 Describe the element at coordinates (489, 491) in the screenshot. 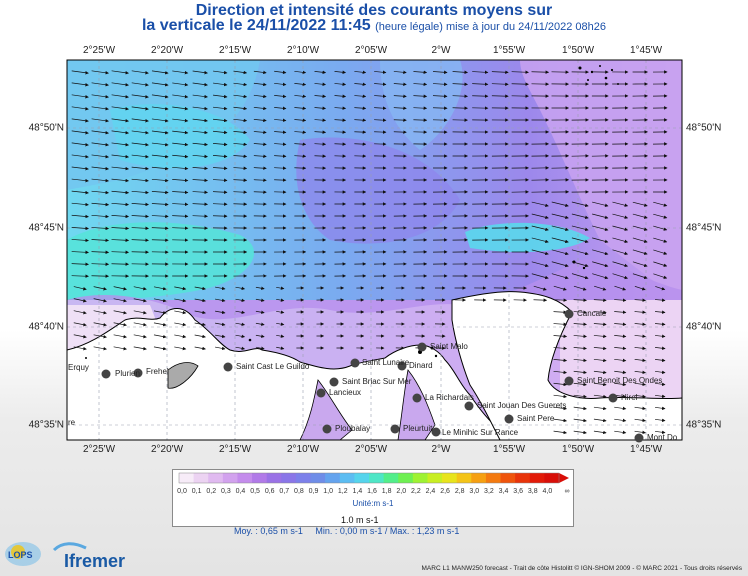

I see `legend-label: 3,2` at that location.